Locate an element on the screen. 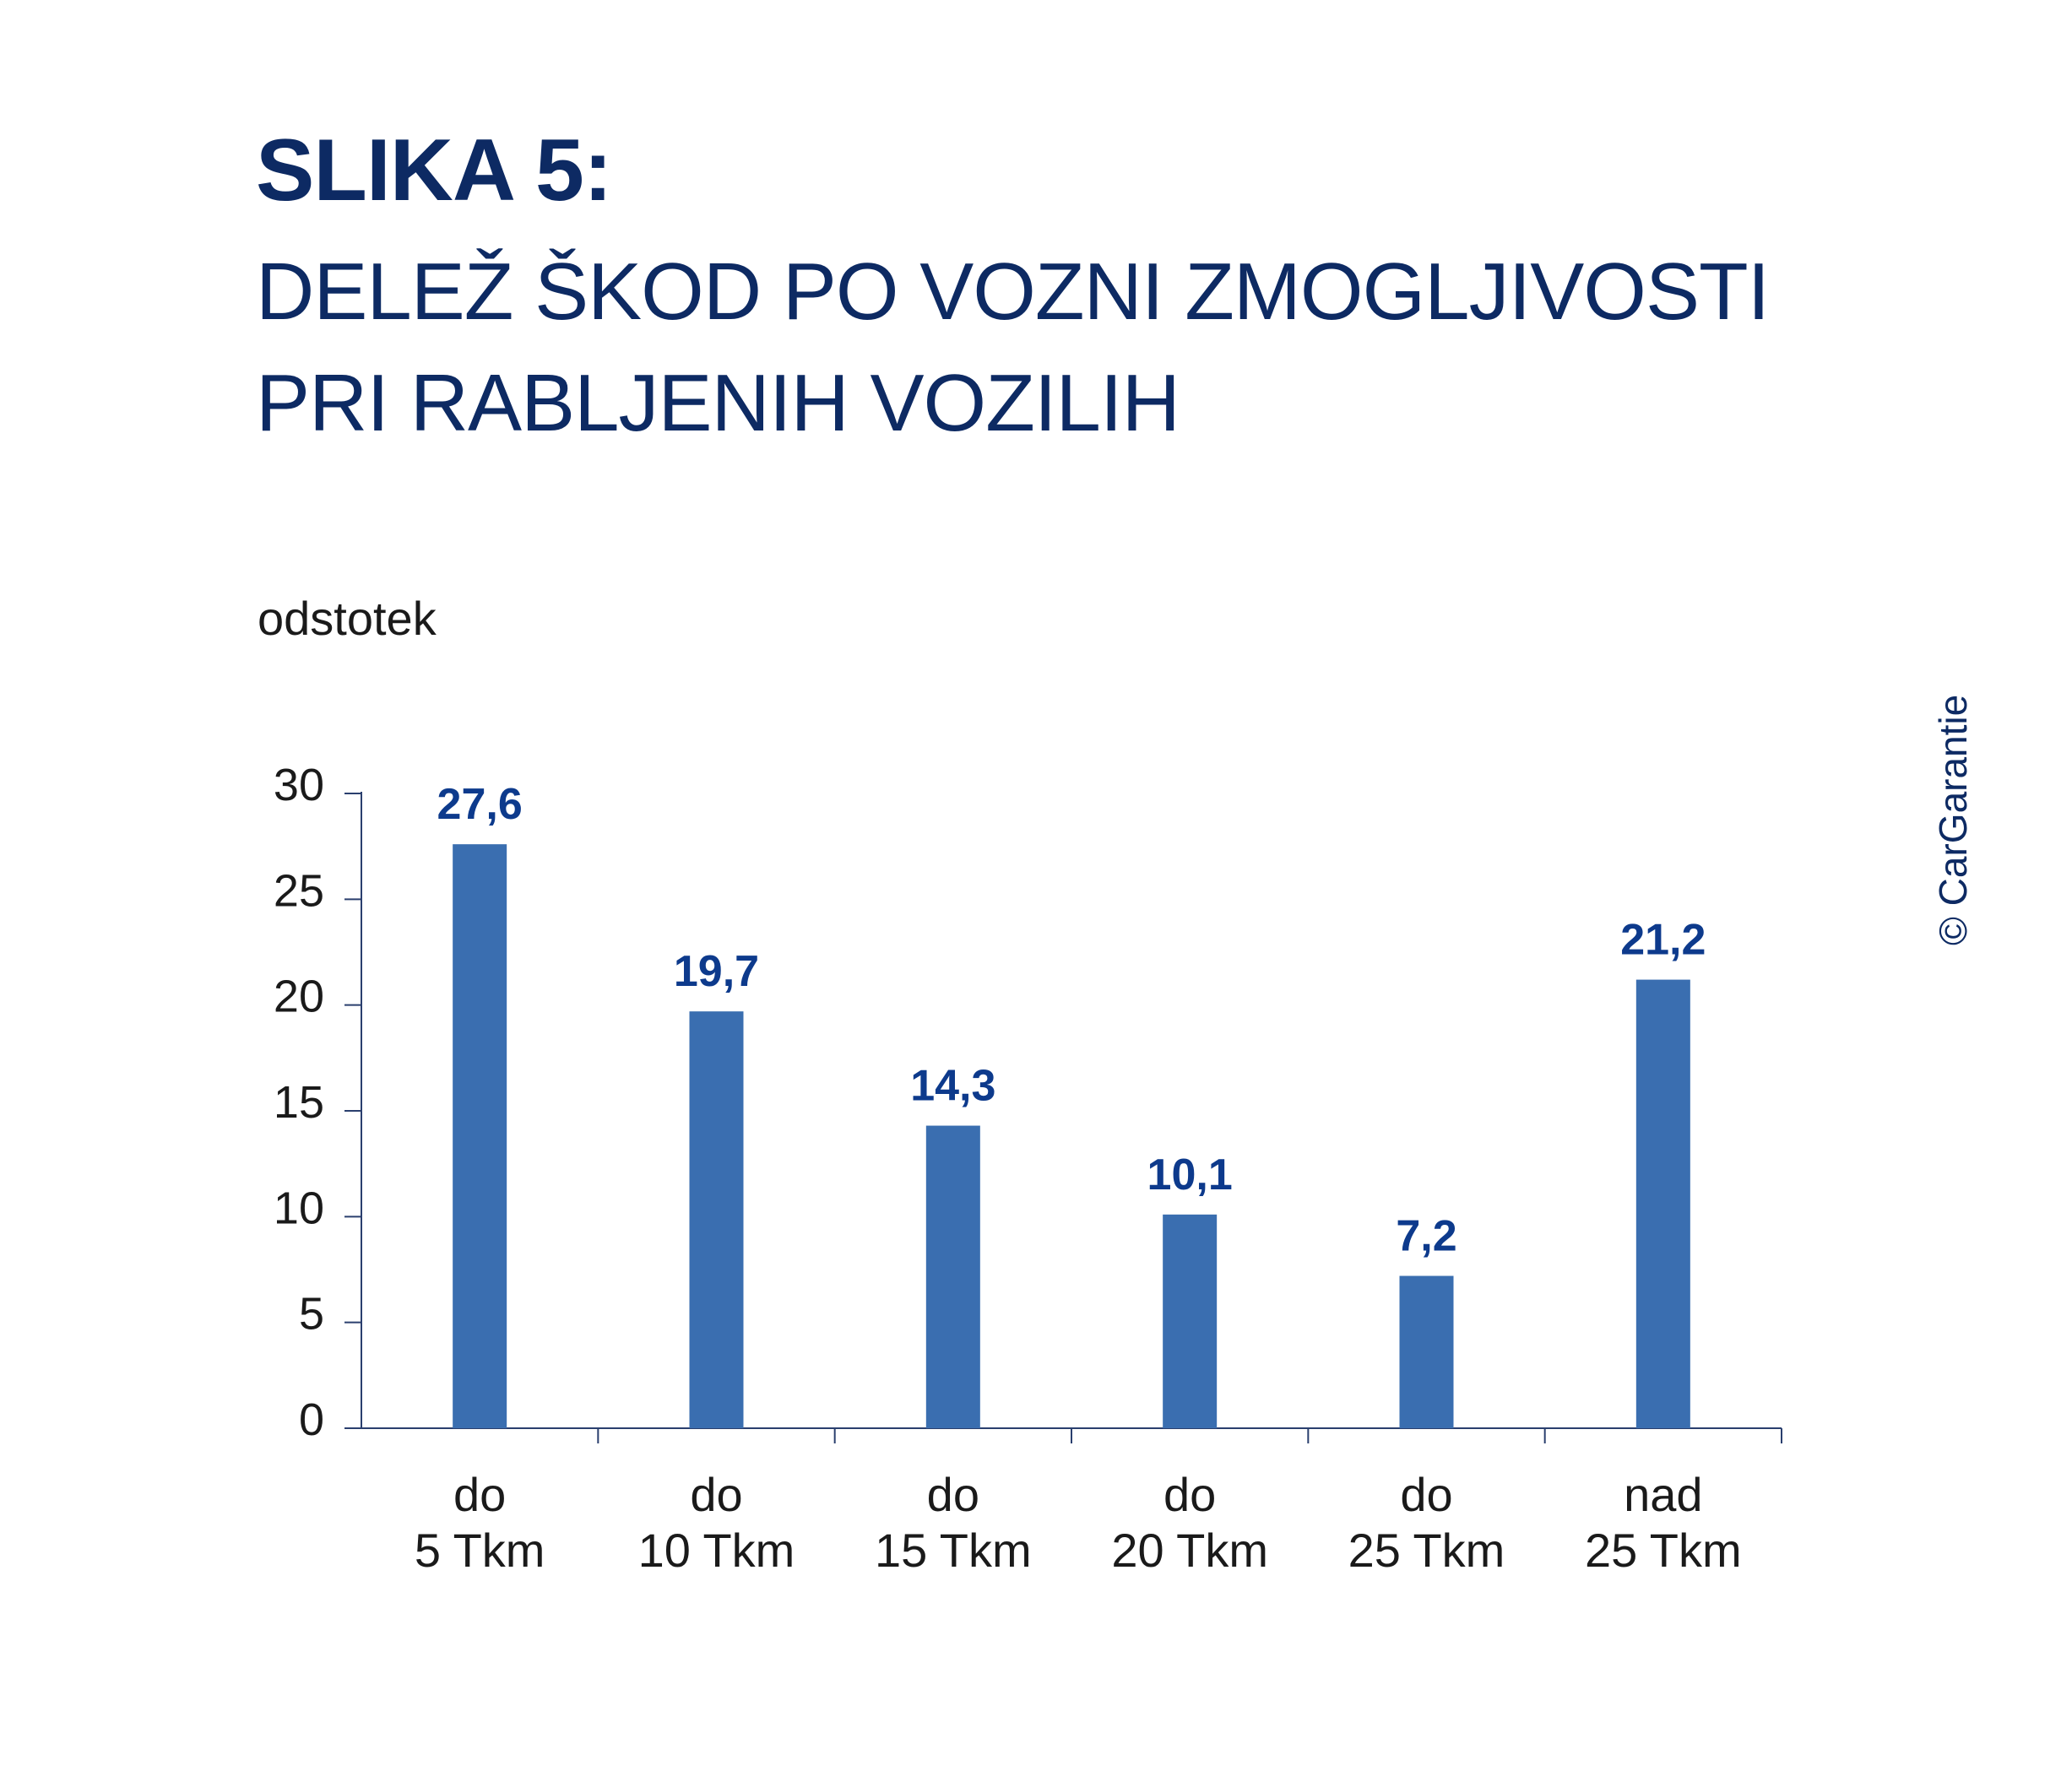 The width and height of the screenshot is (2072, 1776). bar-value-label: 7,2 is located at coordinates (1426, 1236).